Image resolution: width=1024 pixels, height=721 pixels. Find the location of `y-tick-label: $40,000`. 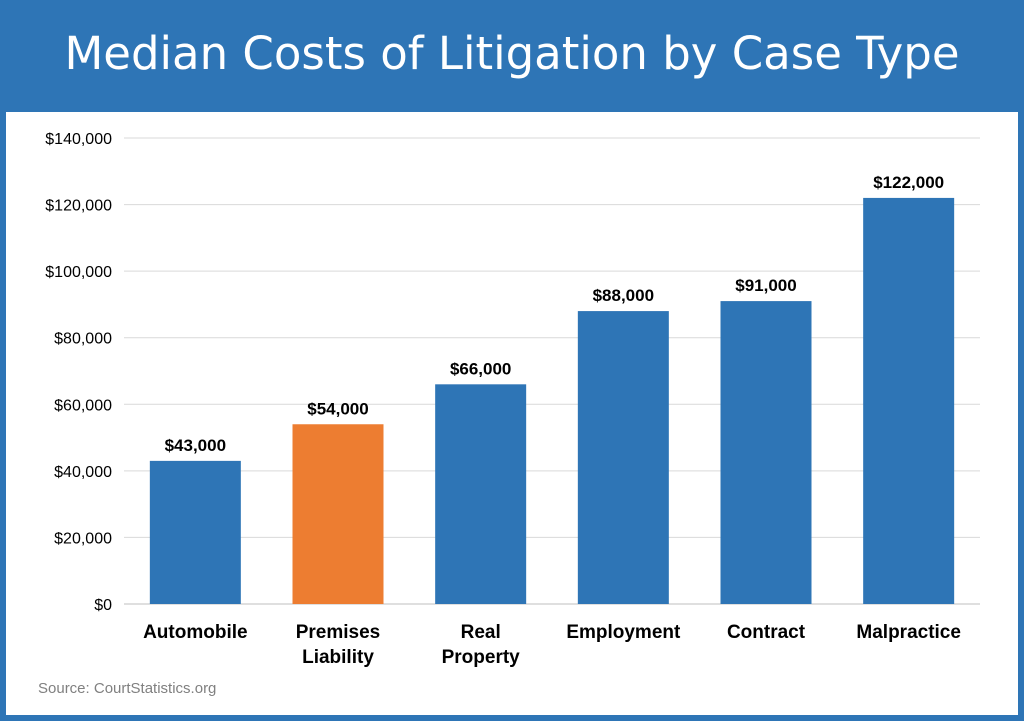

y-tick-label: $40,000 is located at coordinates (83, 472).